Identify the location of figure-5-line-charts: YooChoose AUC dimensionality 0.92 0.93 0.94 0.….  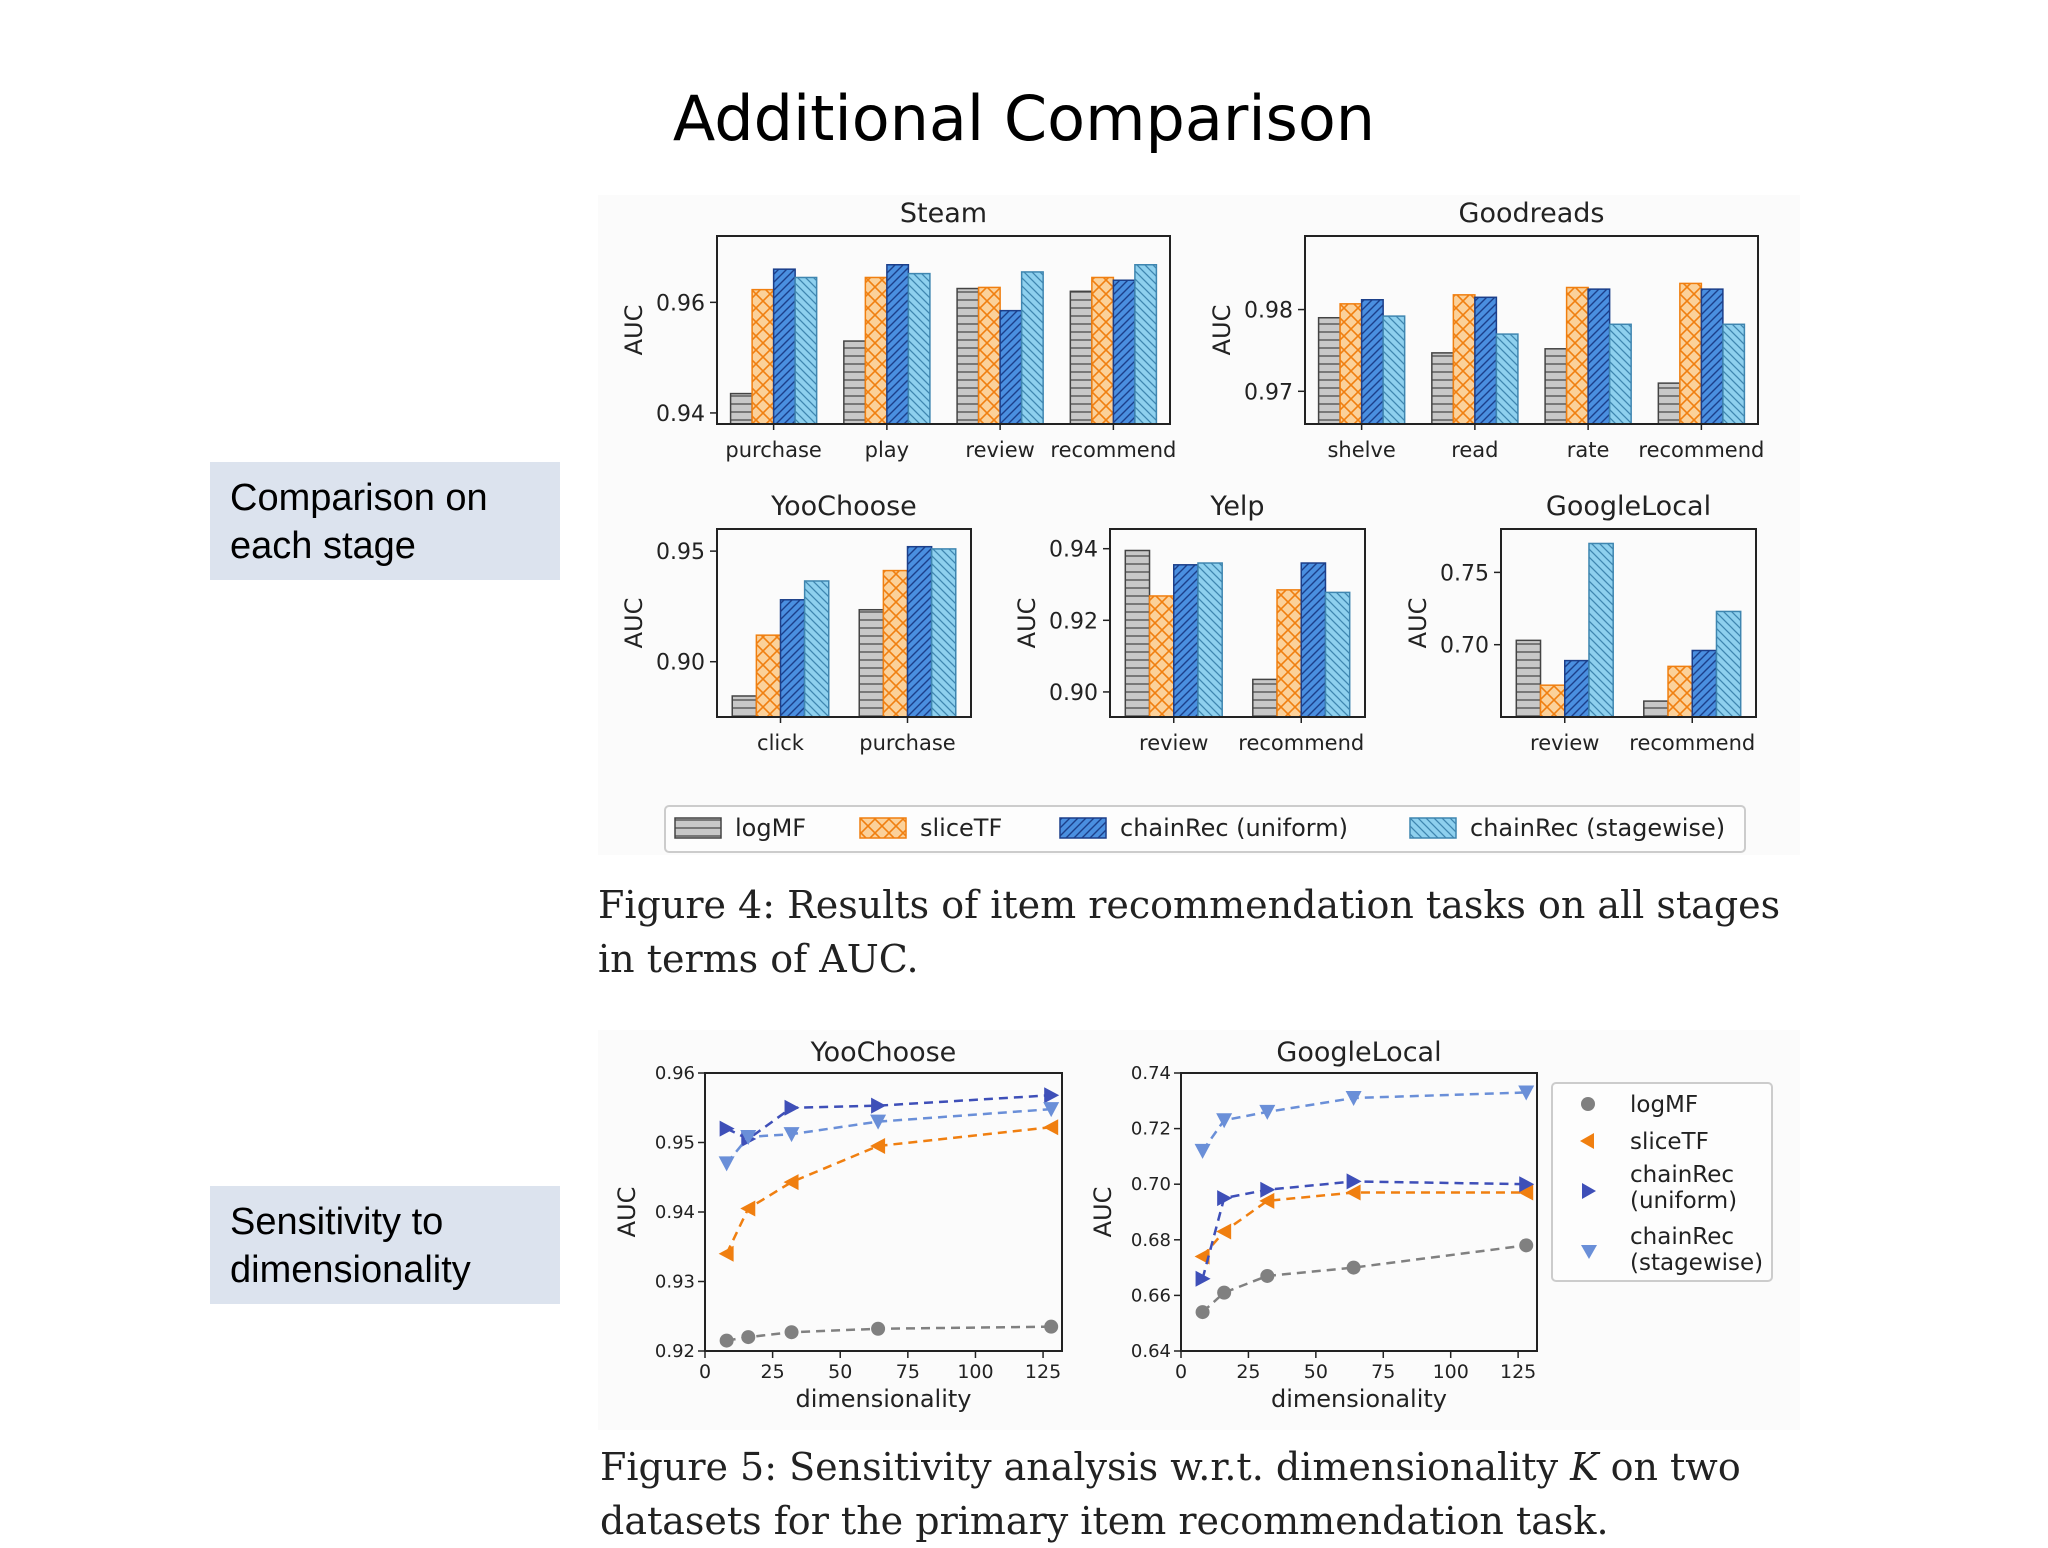
(1193, 1225).